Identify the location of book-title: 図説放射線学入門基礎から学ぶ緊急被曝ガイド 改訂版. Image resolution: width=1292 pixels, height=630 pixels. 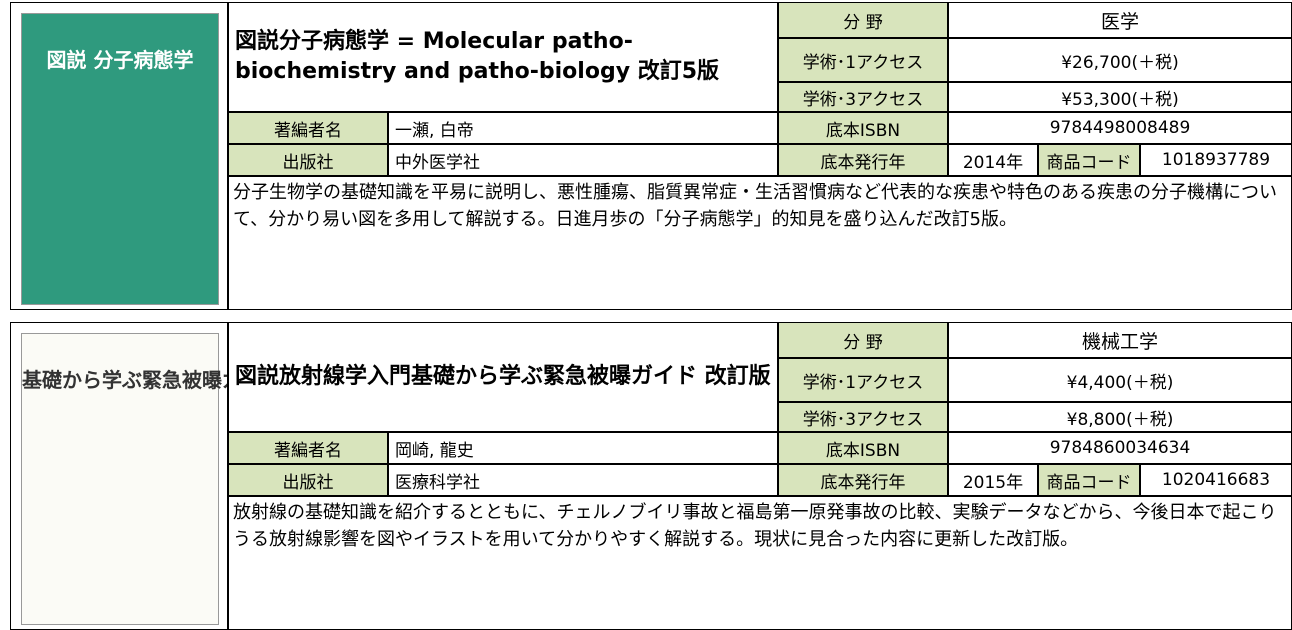
(503, 377).